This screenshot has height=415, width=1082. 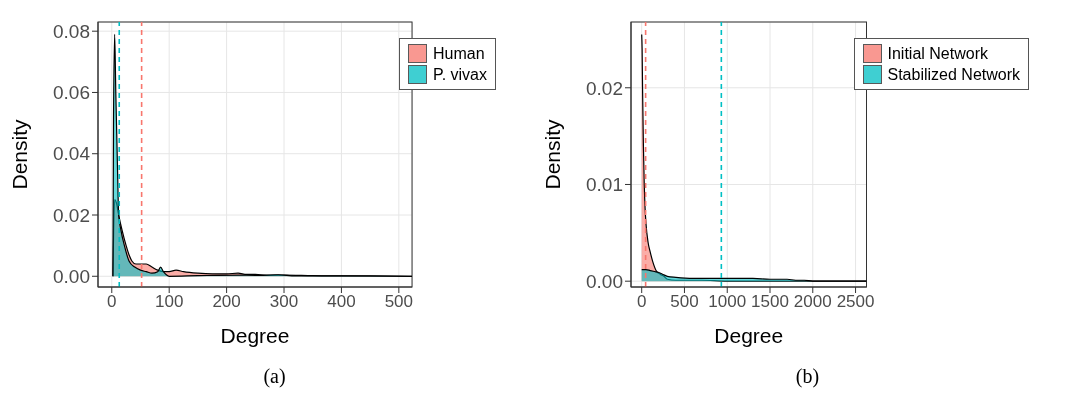 I want to click on y-tick-label: 0.01, so click(x=604, y=185).